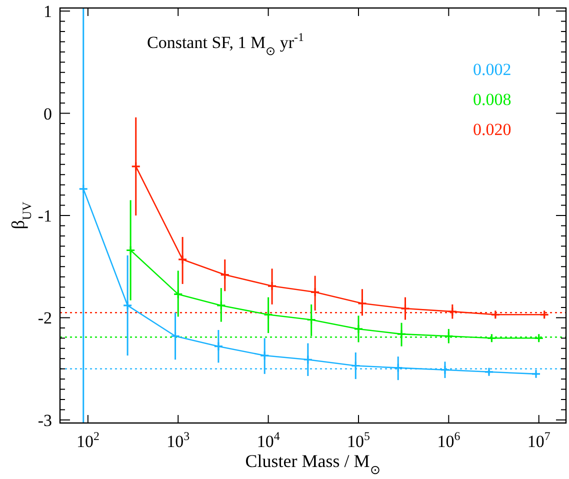  I want to click on text: 0.008, so click(492, 99).